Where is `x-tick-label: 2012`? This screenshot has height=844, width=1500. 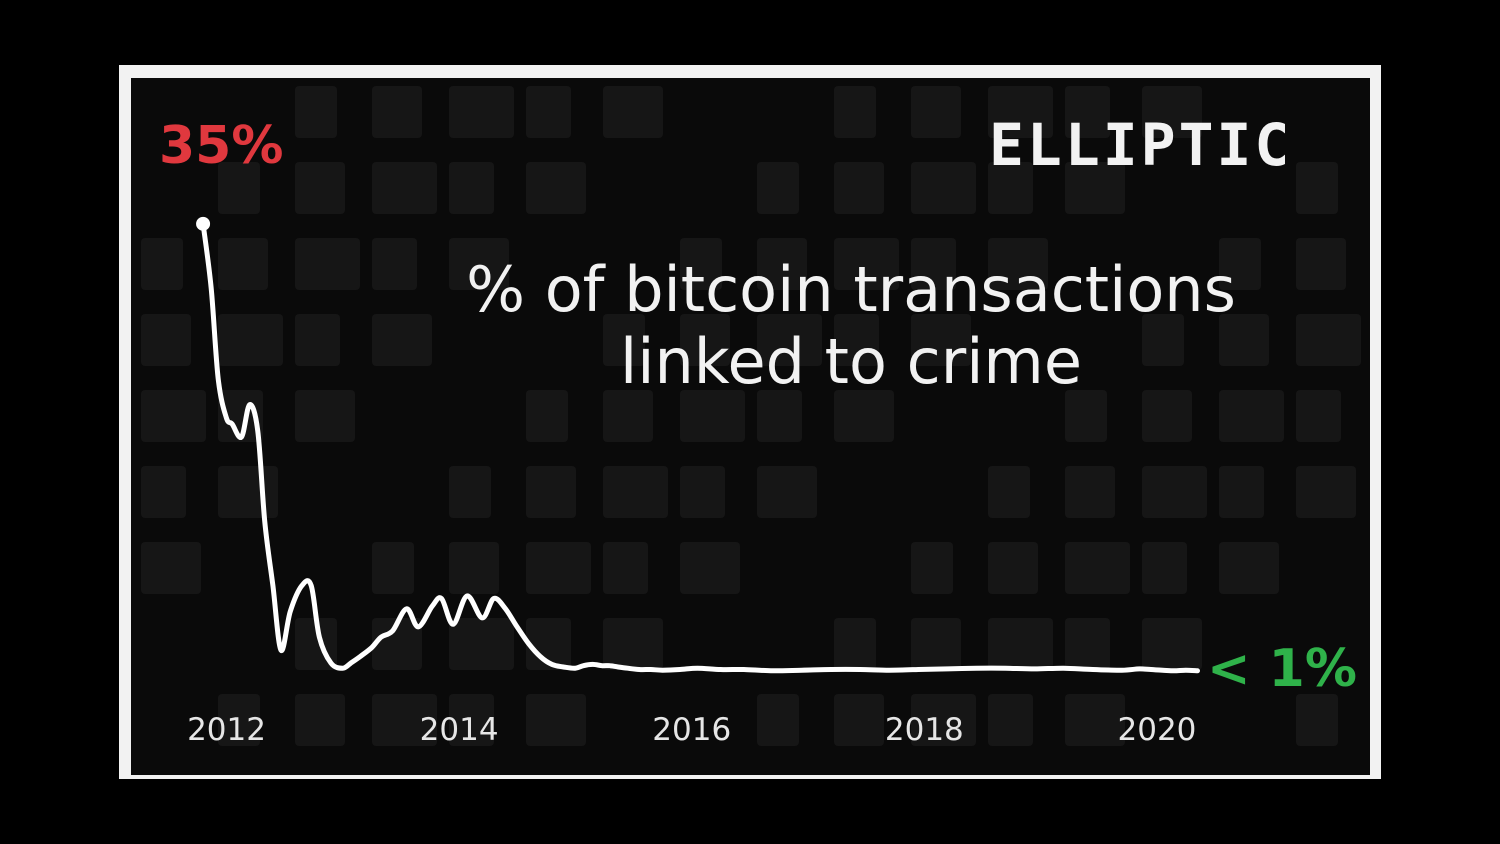 x-tick-label: 2012 is located at coordinates (226, 730).